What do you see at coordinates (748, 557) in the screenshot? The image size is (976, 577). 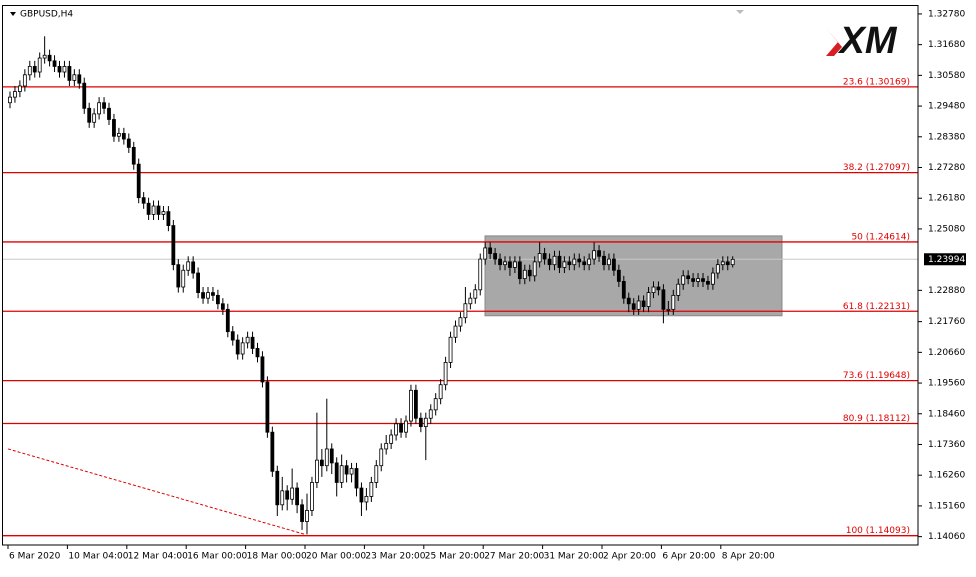 I see `x-tick-label: 8 Apr 20:00` at bounding box center [748, 557].